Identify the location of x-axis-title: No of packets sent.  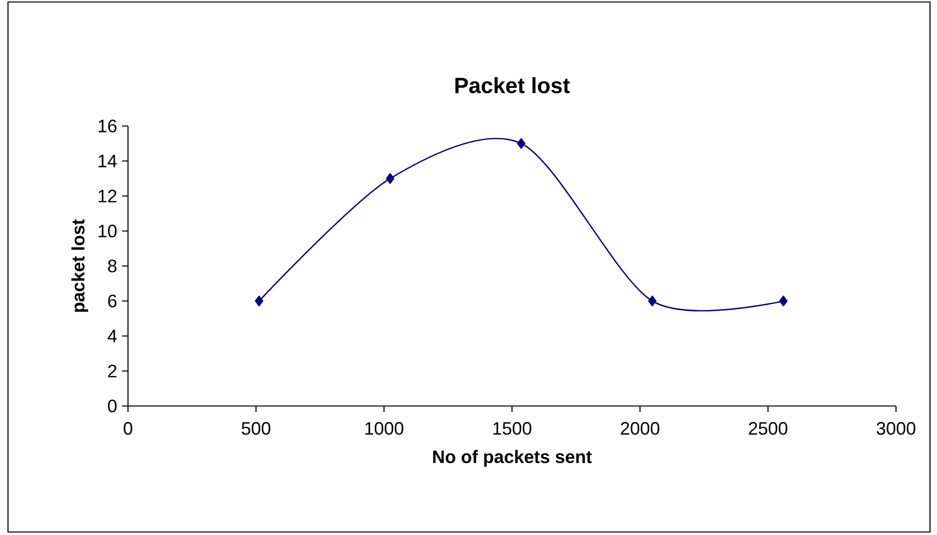
(512, 458).